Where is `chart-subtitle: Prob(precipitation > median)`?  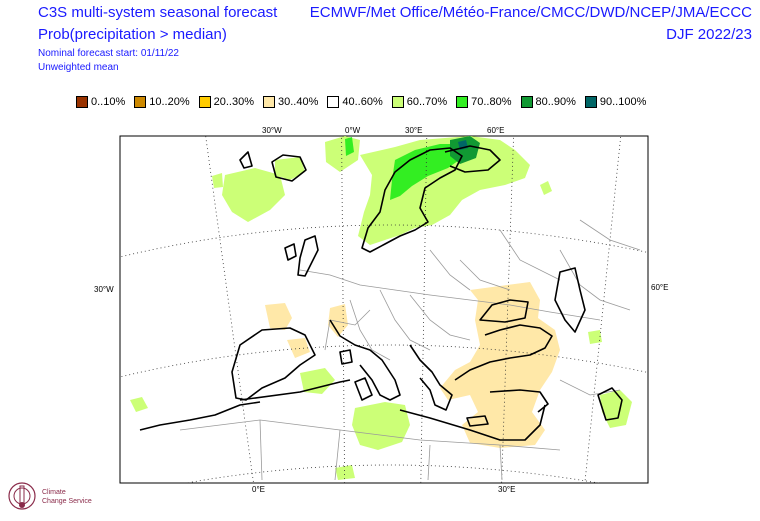 chart-subtitle: Prob(precipitation > median) is located at coordinates (132, 34).